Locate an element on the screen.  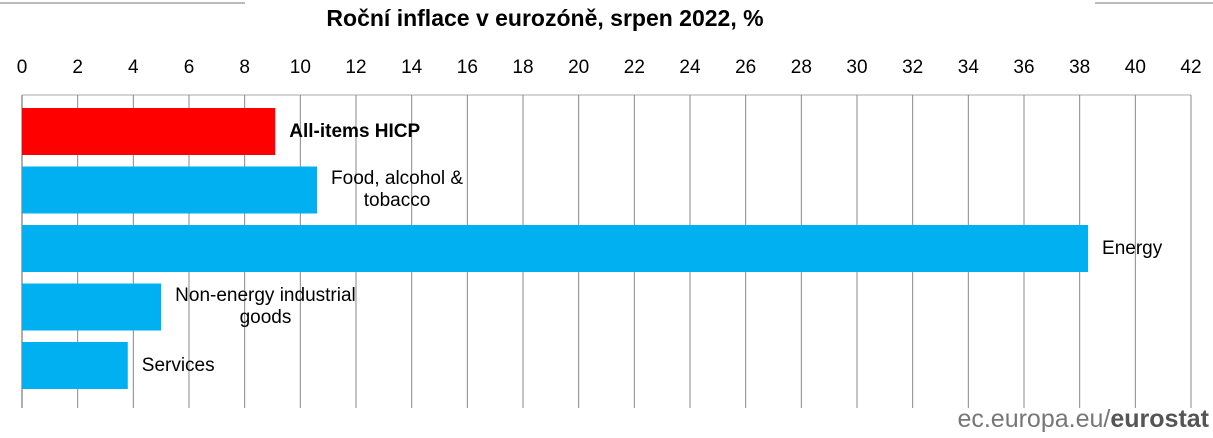
x-tick-label: 28 is located at coordinates (801, 67).